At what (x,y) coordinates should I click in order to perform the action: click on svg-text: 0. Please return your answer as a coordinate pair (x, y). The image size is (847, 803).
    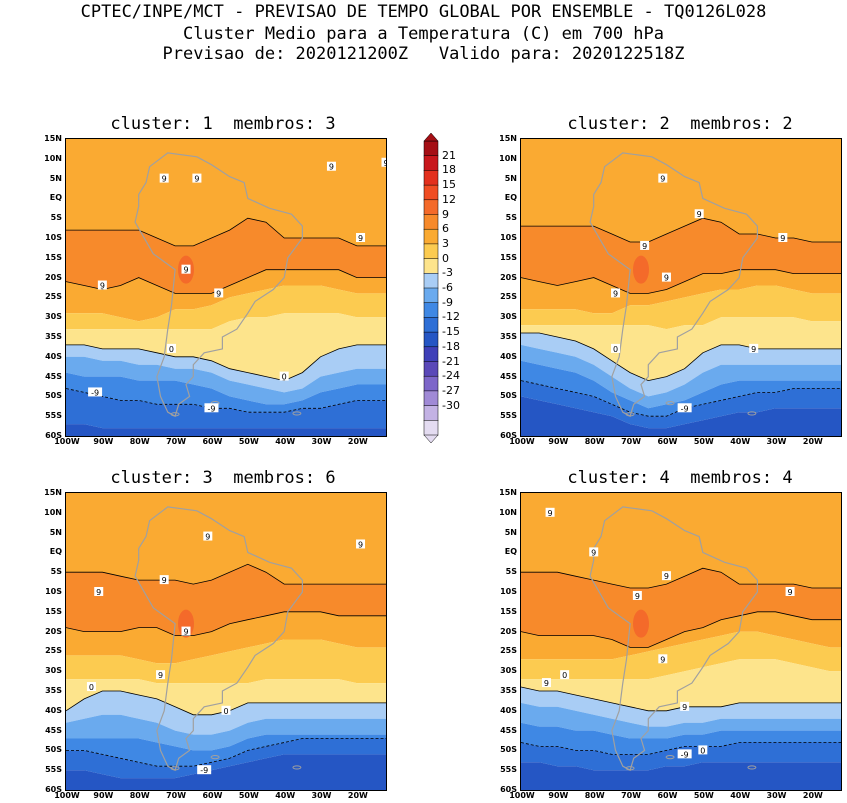
    Looking at the image, I should click on (91, 687).